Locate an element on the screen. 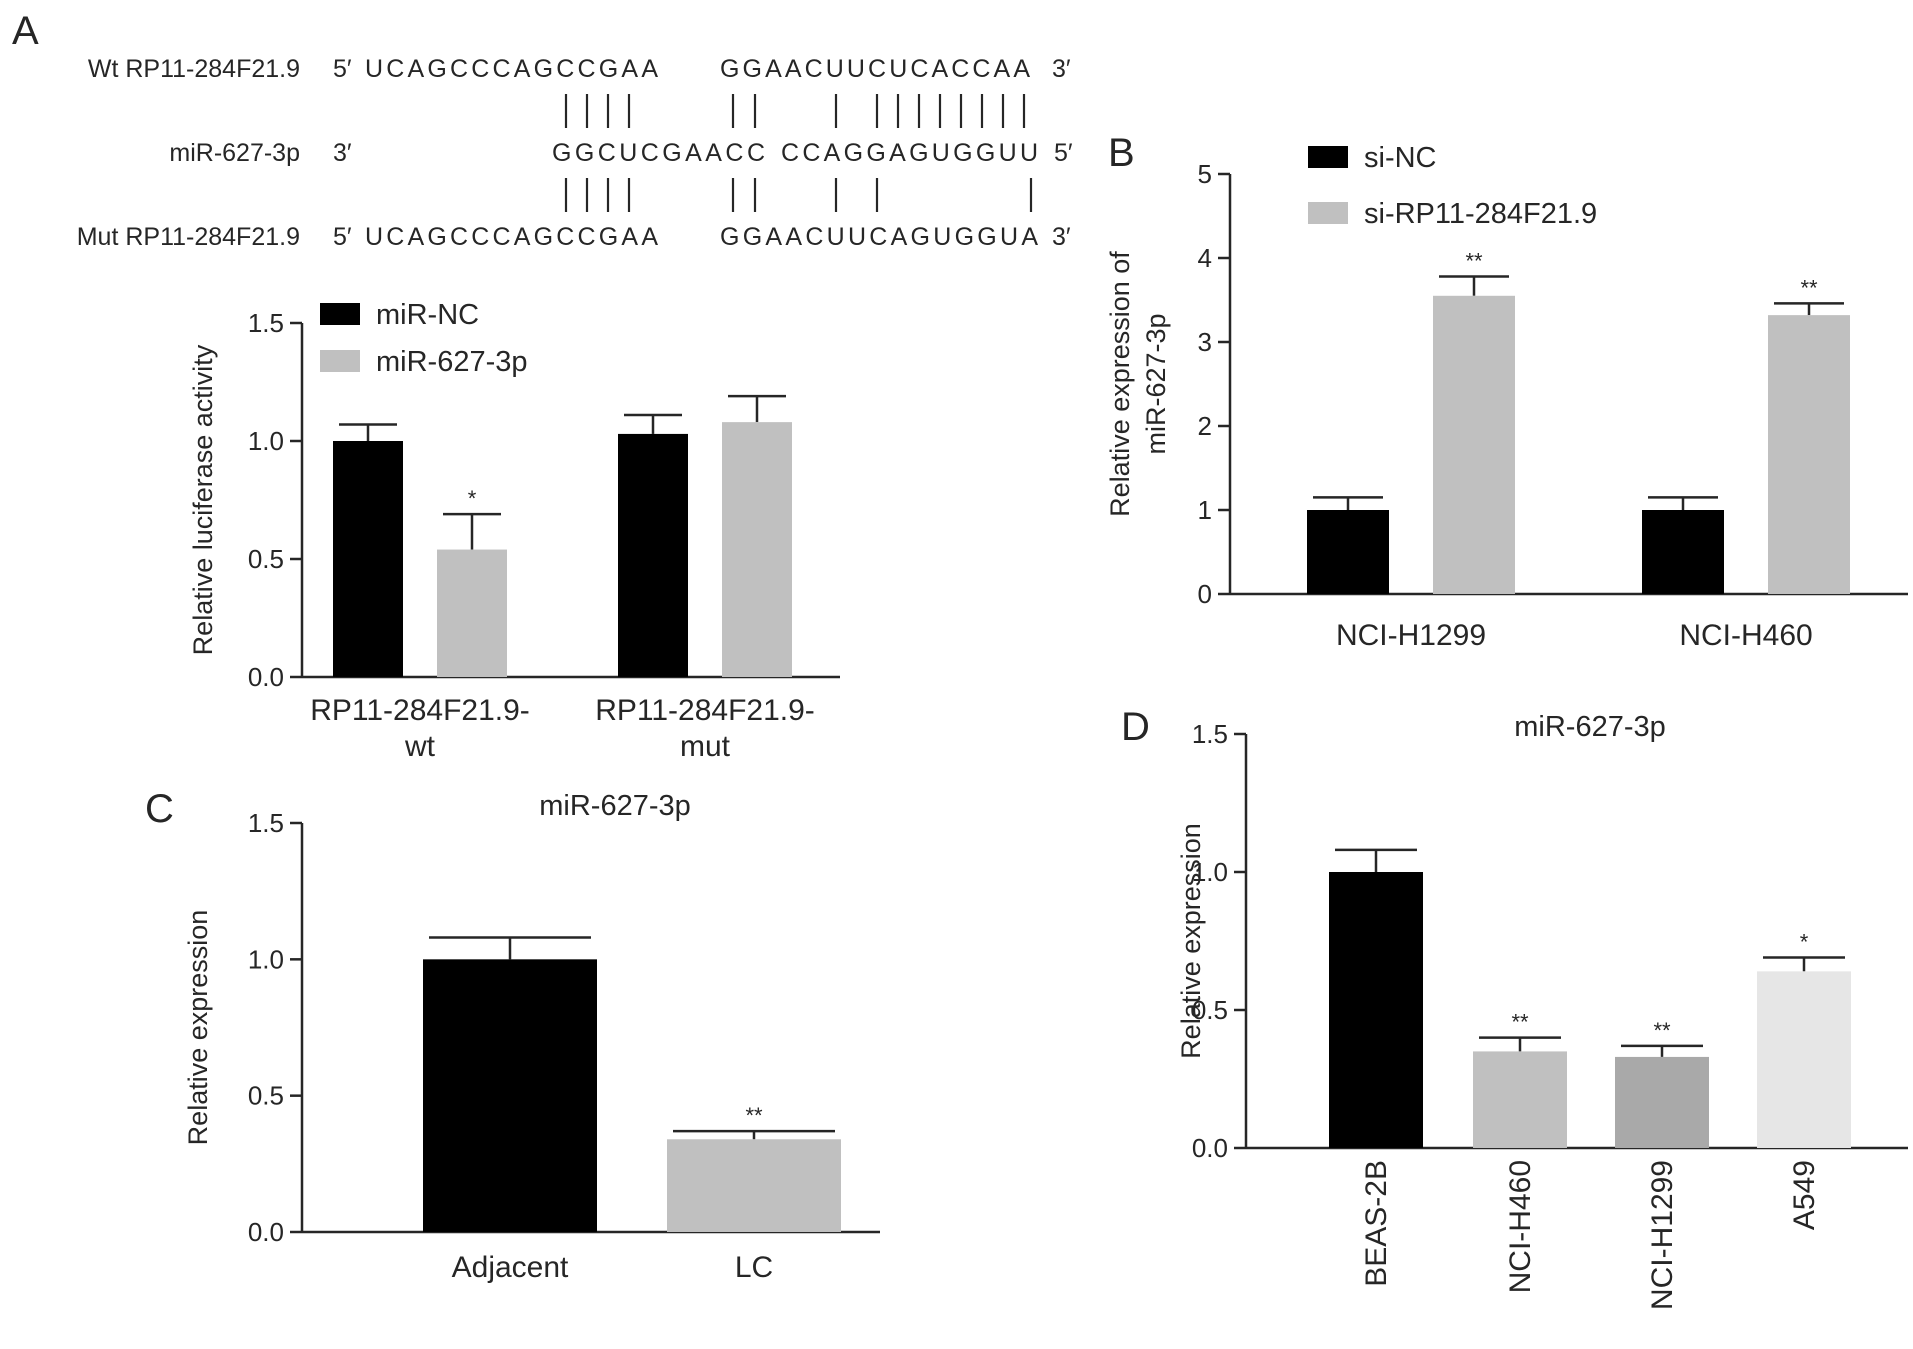  mirna-sequence-end3: 5′ is located at coordinates (1063, 153).